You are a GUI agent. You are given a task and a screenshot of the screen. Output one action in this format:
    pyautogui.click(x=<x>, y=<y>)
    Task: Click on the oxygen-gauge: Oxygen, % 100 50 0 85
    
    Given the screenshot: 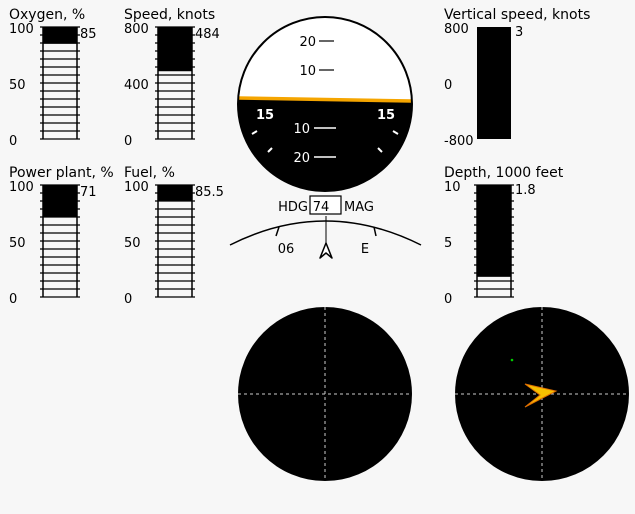 What is the action you would take?
    pyautogui.click(x=53, y=78)
    